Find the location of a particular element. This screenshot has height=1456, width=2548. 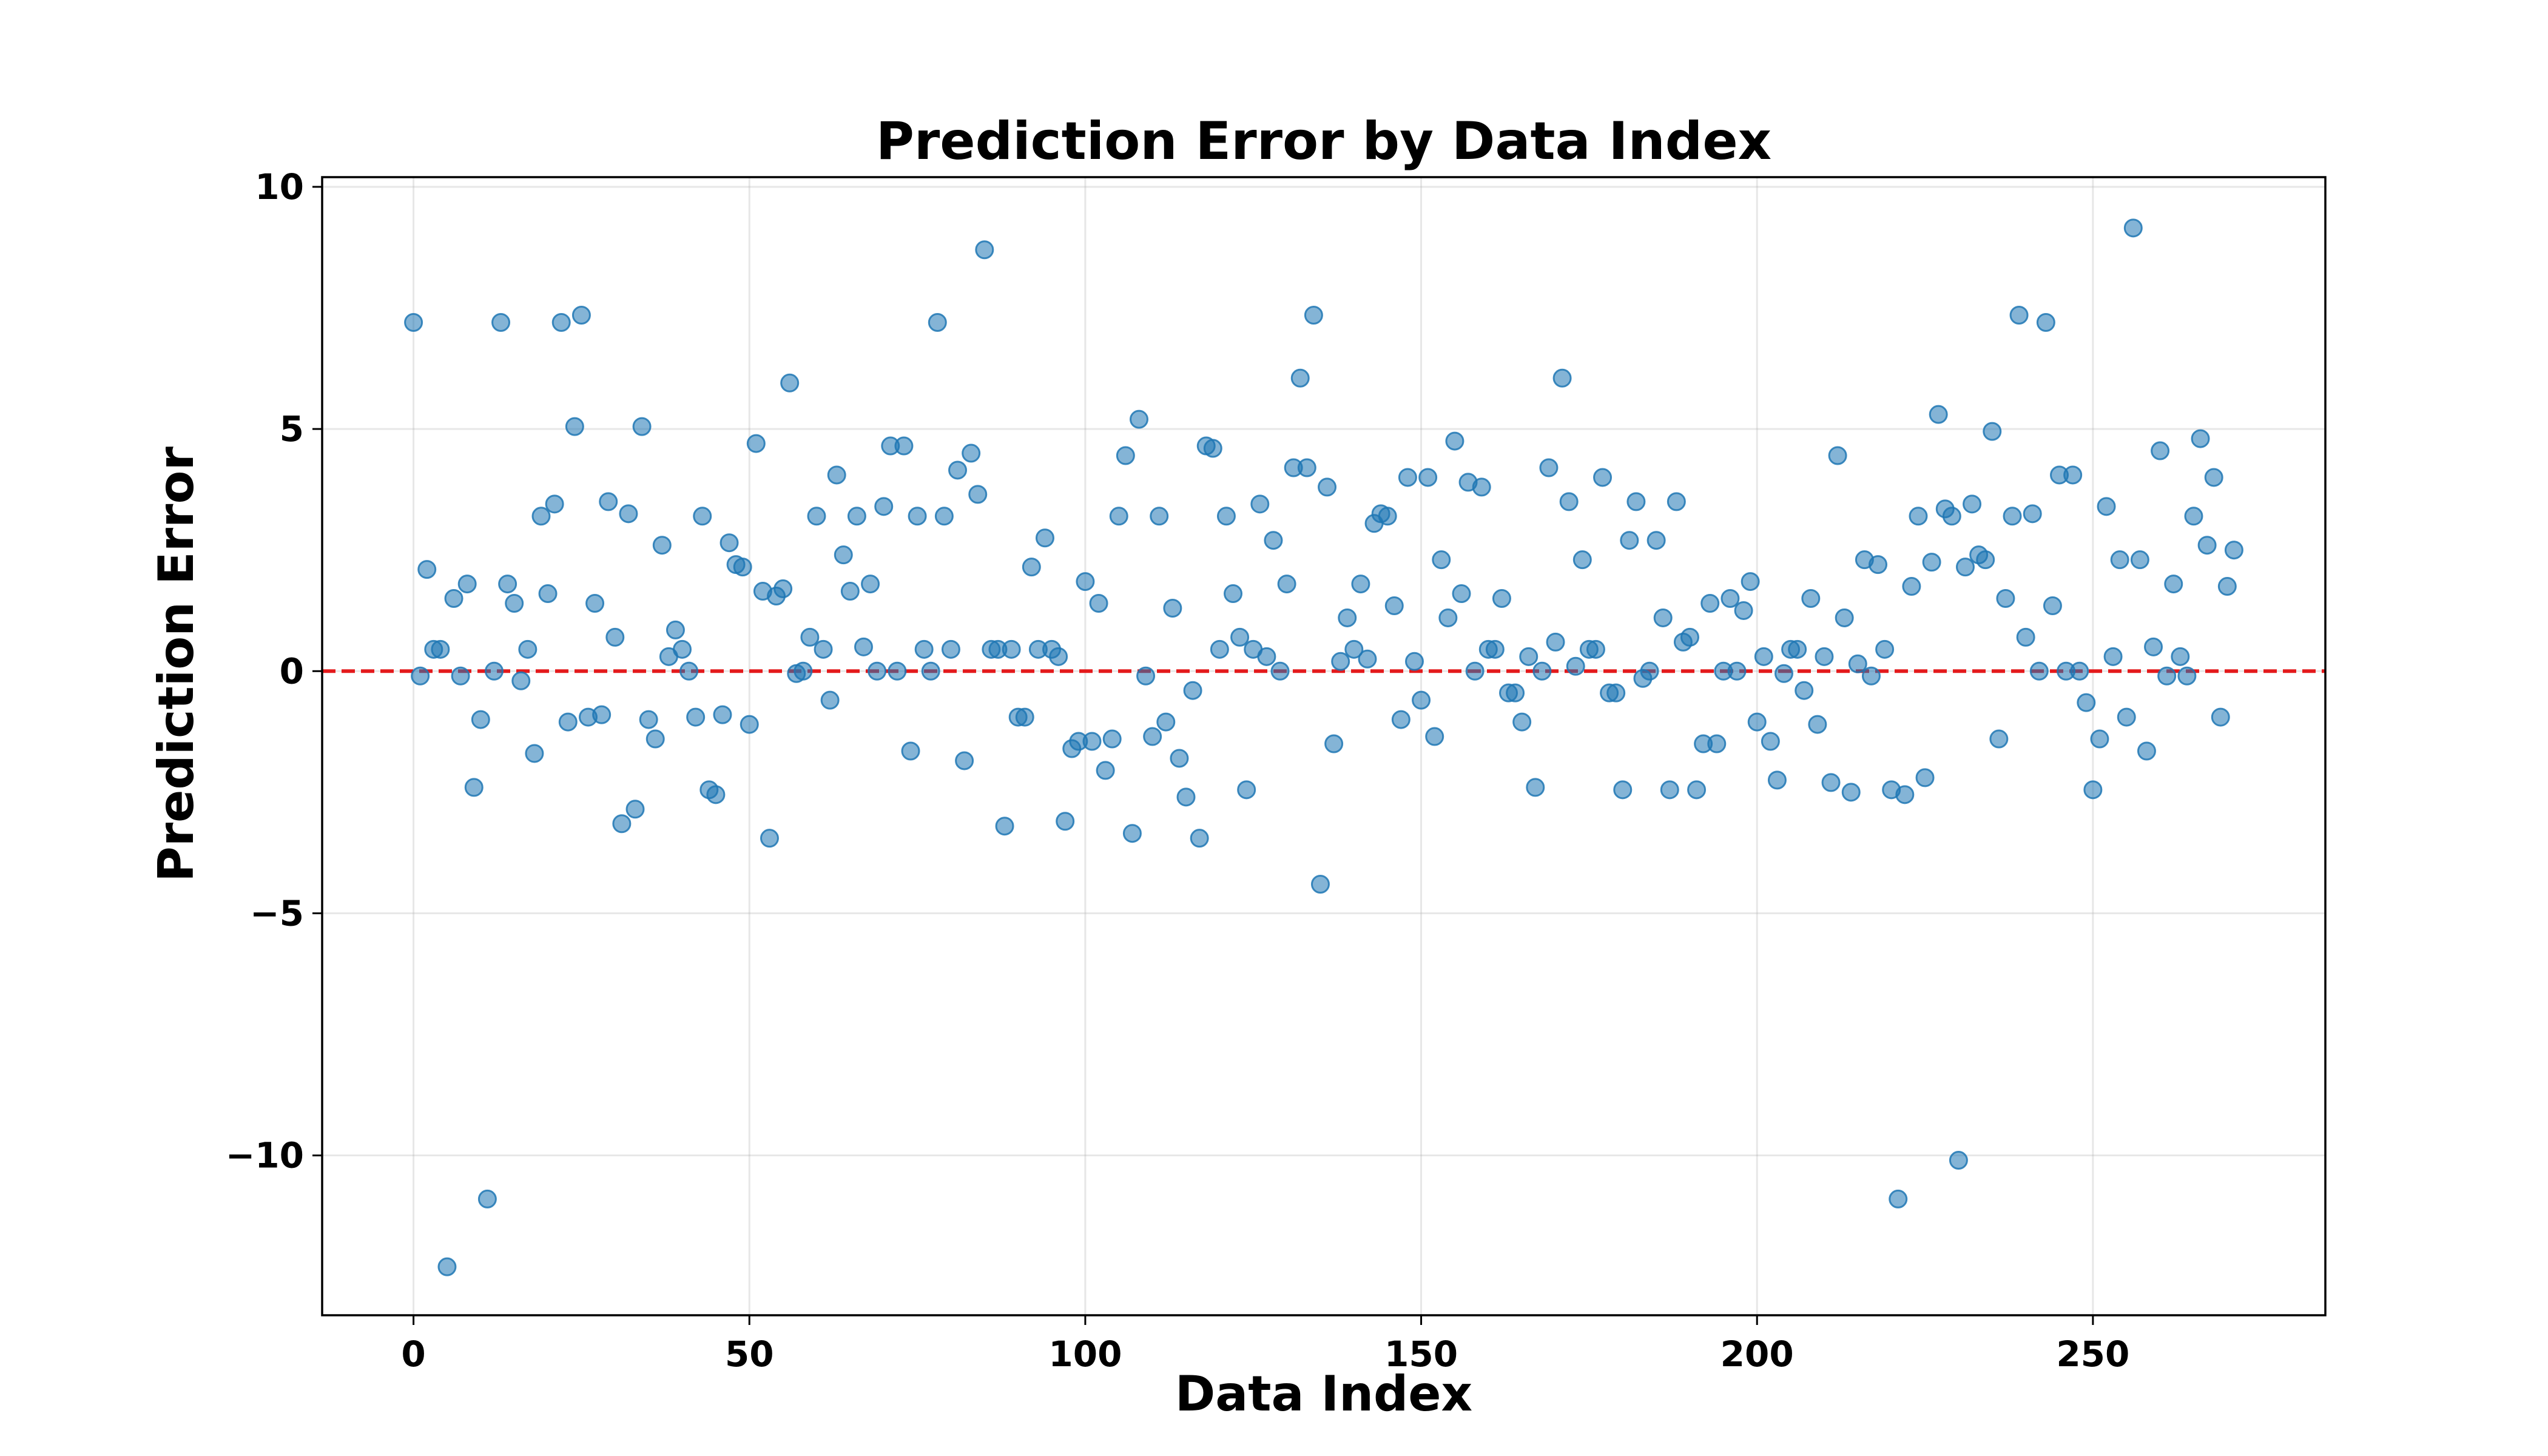

y-axis-label: Prediction Error is located at coordinates (176, 664).